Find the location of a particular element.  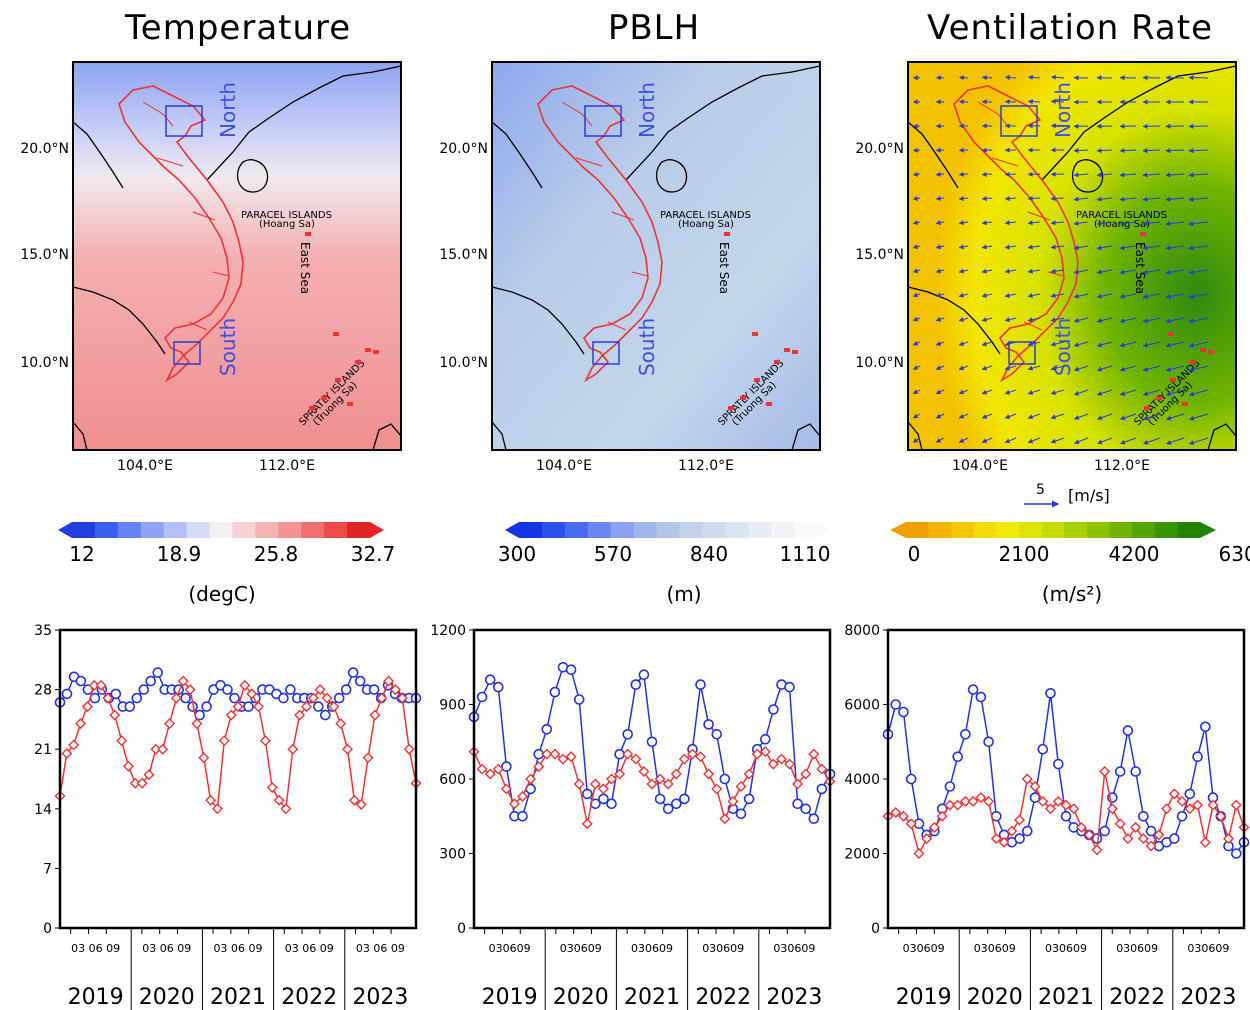

year-label: 2020 is located at coordinates (167, 997).